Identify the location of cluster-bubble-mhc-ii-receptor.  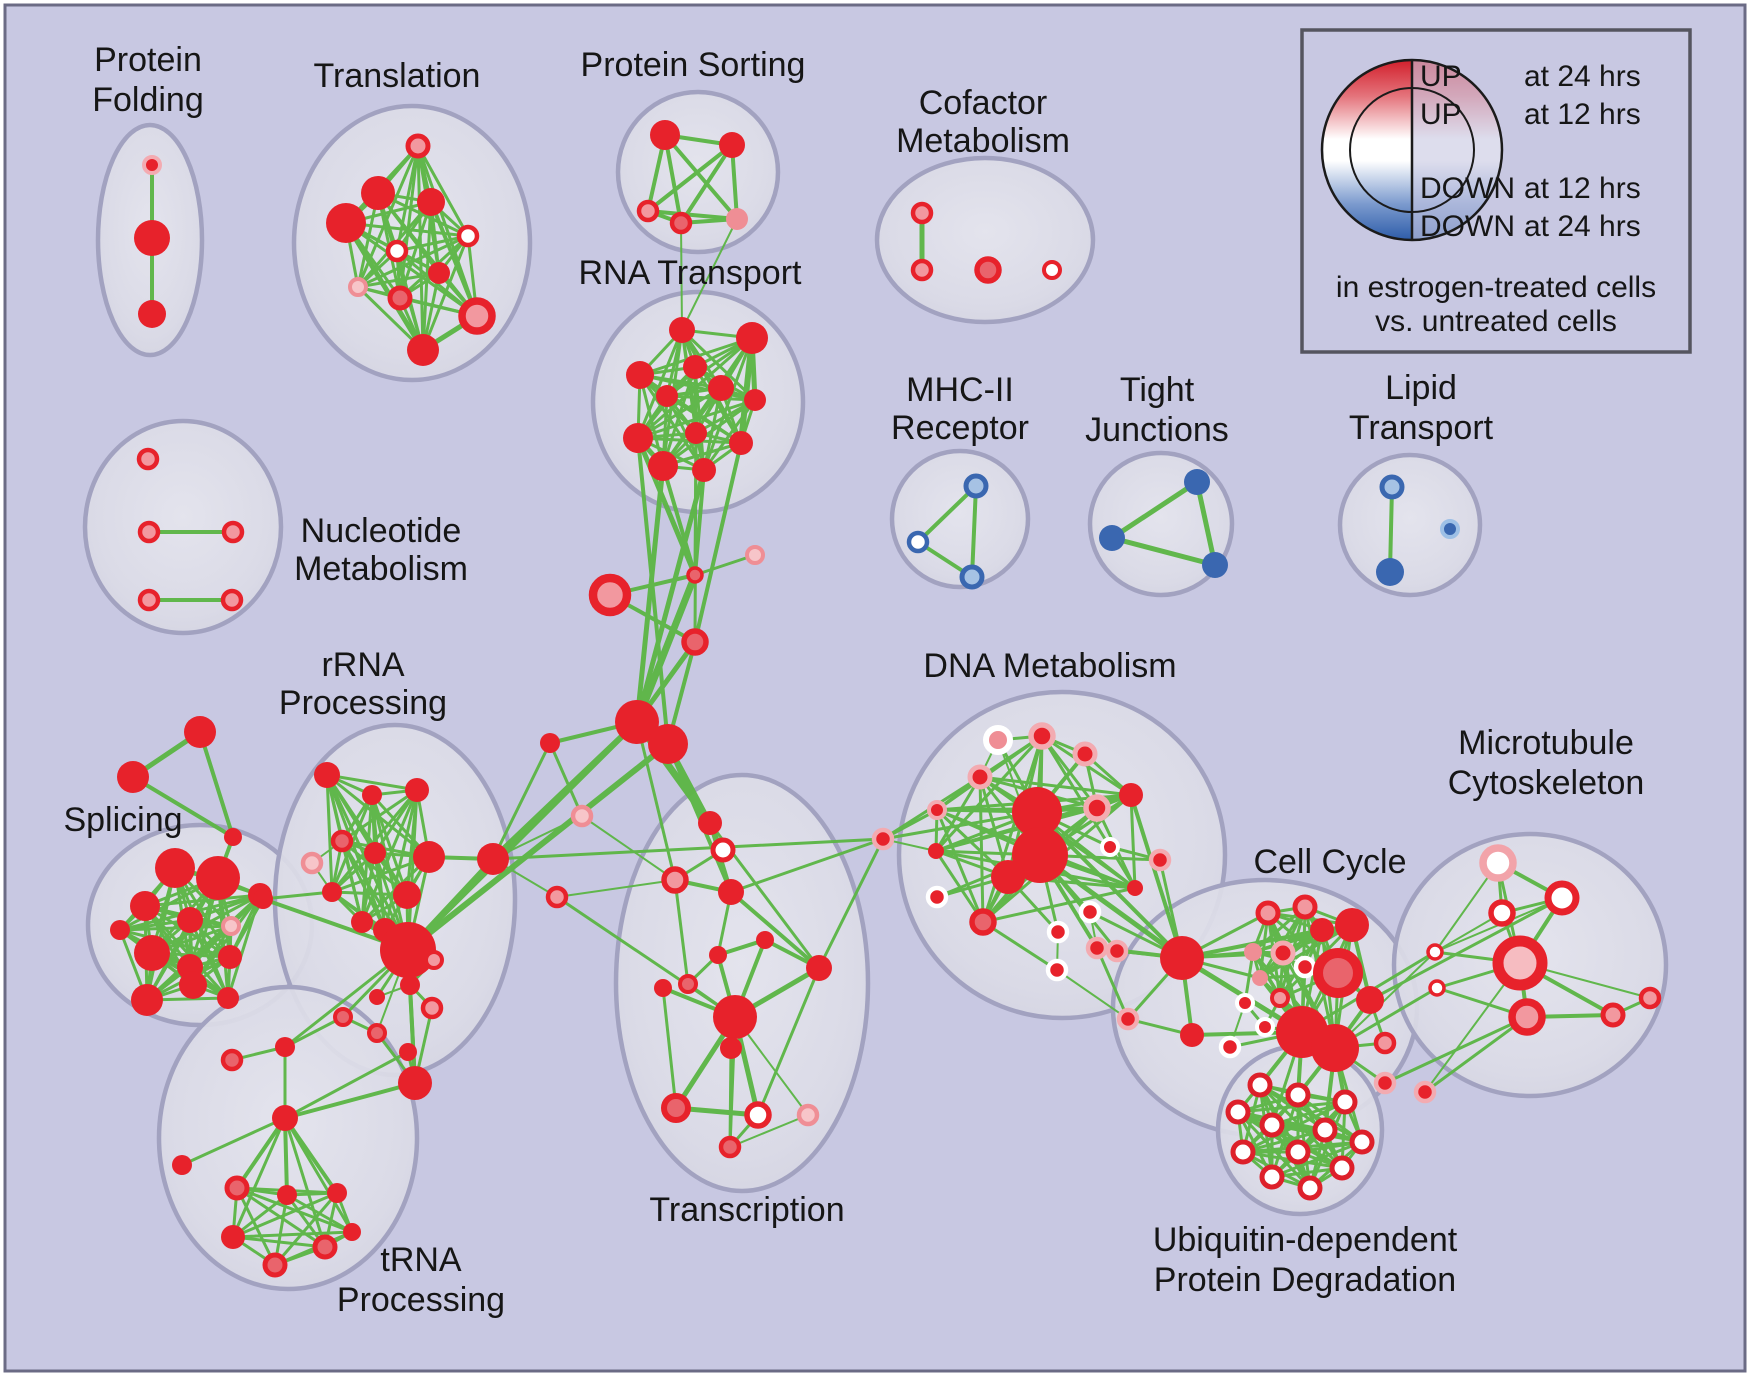
(960, 519).